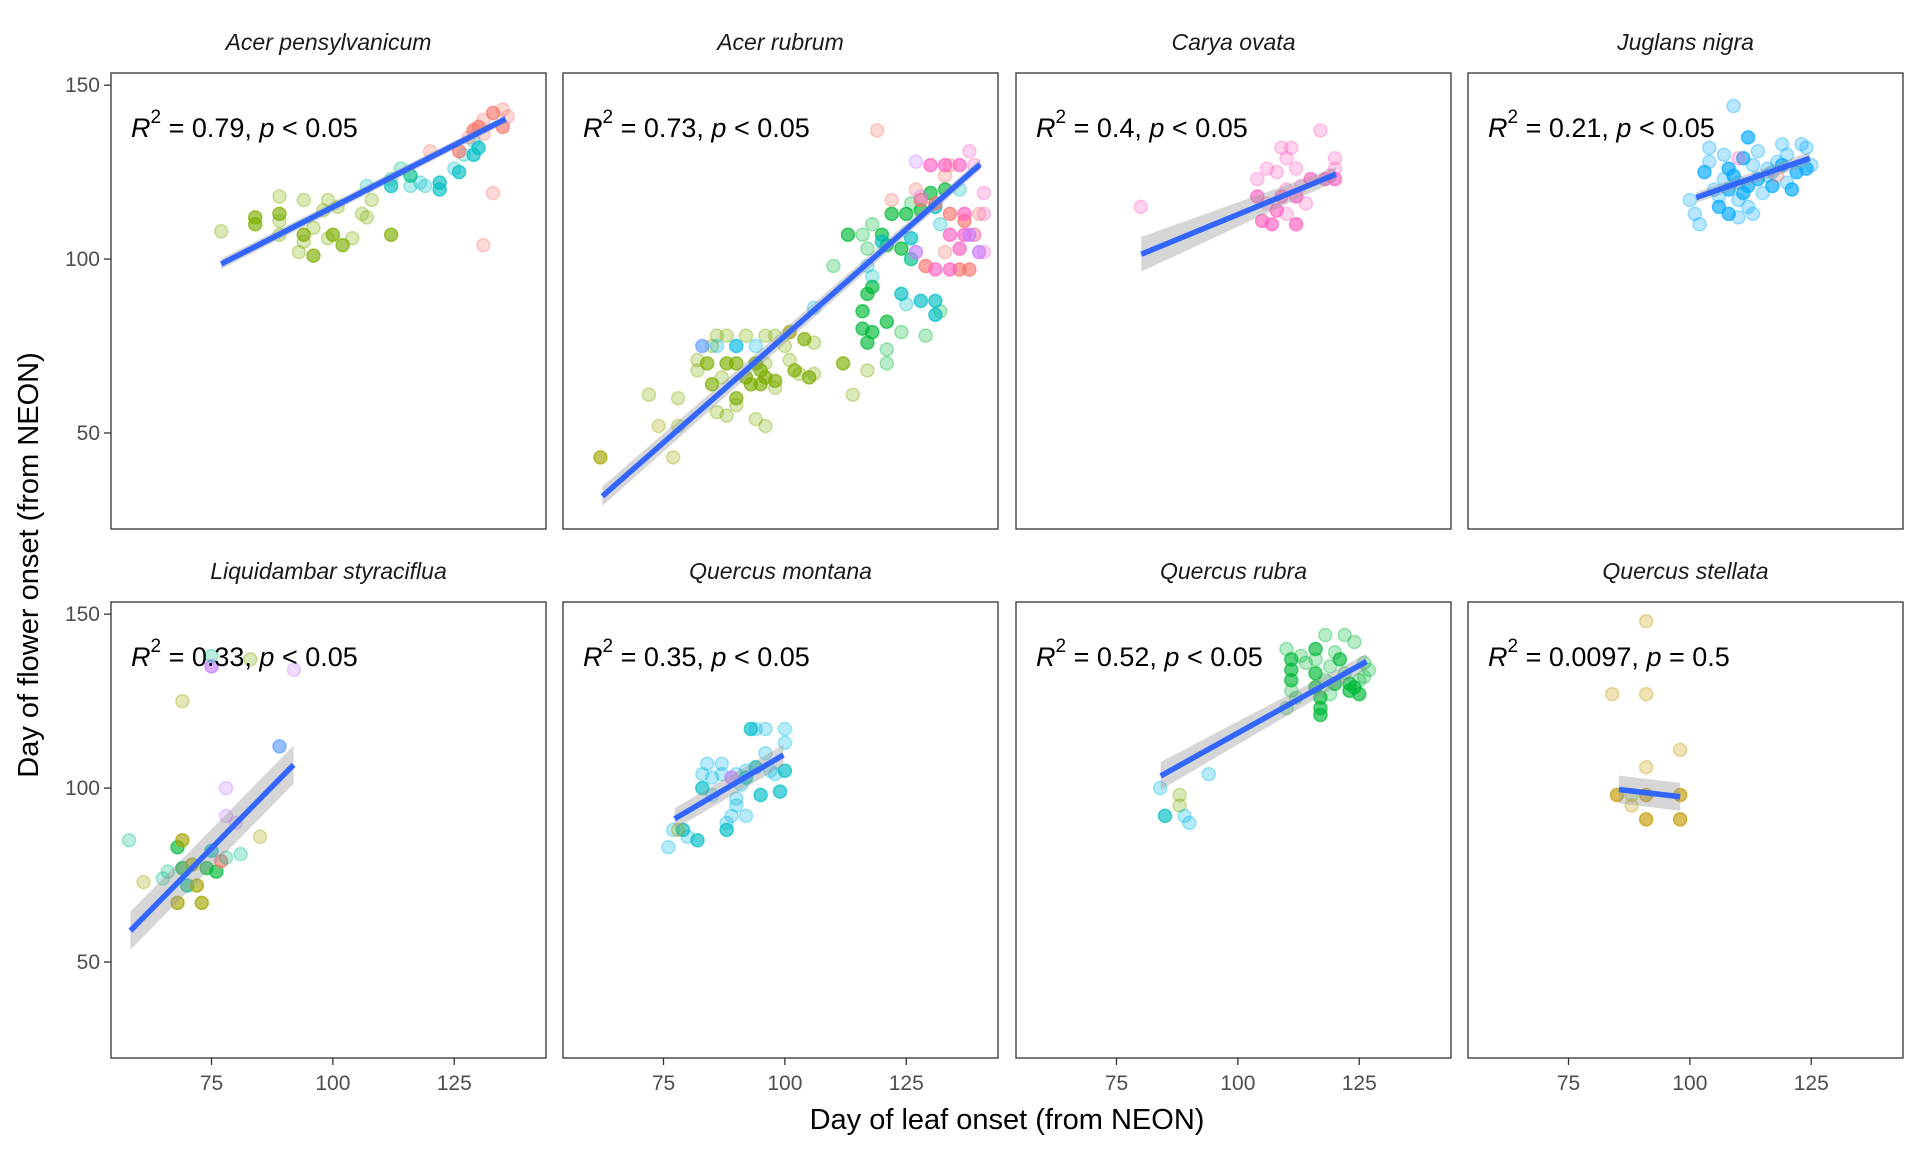 The height and width of the screenshot is (1152, 1920). Describe the element at coordinates (662, 128) in the screenshot. I see `r2-value: = 0.73,` at that location.